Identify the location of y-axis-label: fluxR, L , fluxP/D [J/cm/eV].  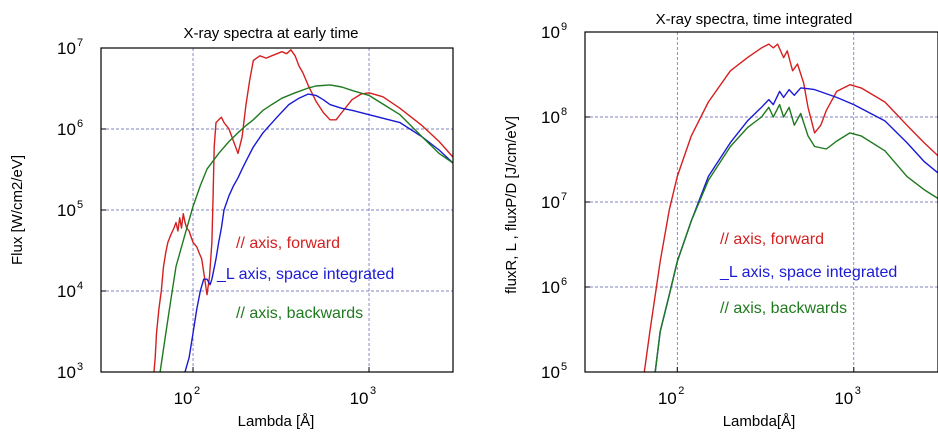
(511, 205).